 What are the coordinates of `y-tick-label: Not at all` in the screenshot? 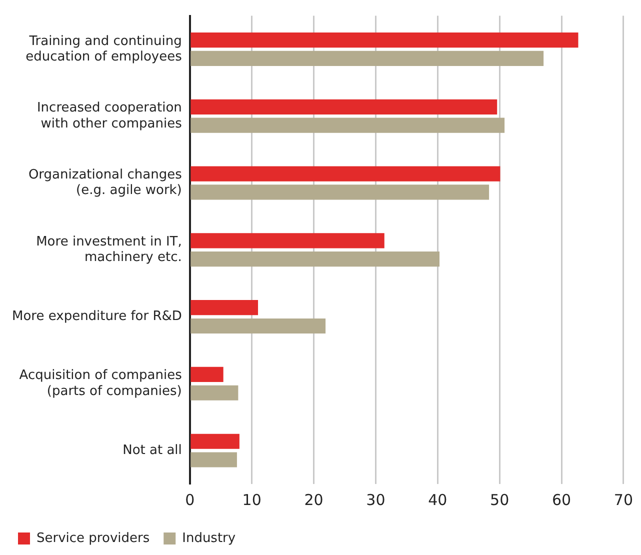 It's located at (152, 450).